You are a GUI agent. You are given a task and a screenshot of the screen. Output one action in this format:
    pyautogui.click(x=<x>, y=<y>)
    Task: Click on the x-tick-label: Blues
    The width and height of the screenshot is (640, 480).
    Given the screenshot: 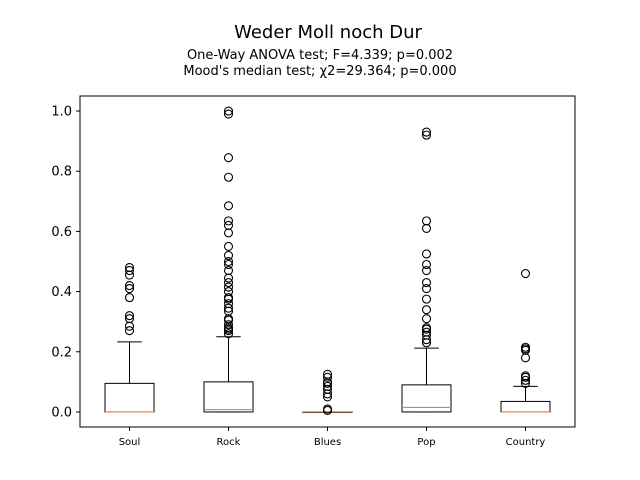 What is the action you would take?
    pyautogui.click(x=327, y=442)
    